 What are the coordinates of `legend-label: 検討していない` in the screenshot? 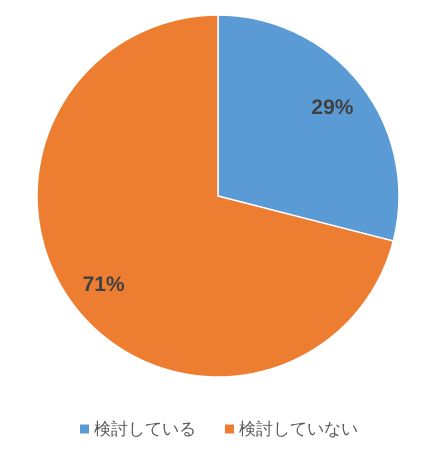 It's located at (298, 429).